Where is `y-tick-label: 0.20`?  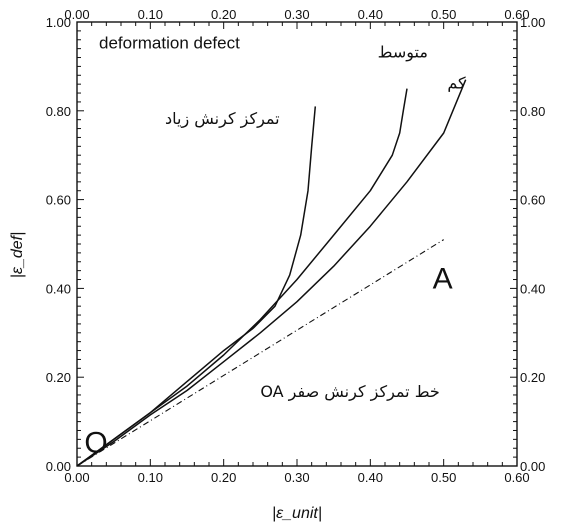
y-tick-label: 0.20 is located at coordinates (58, 377).